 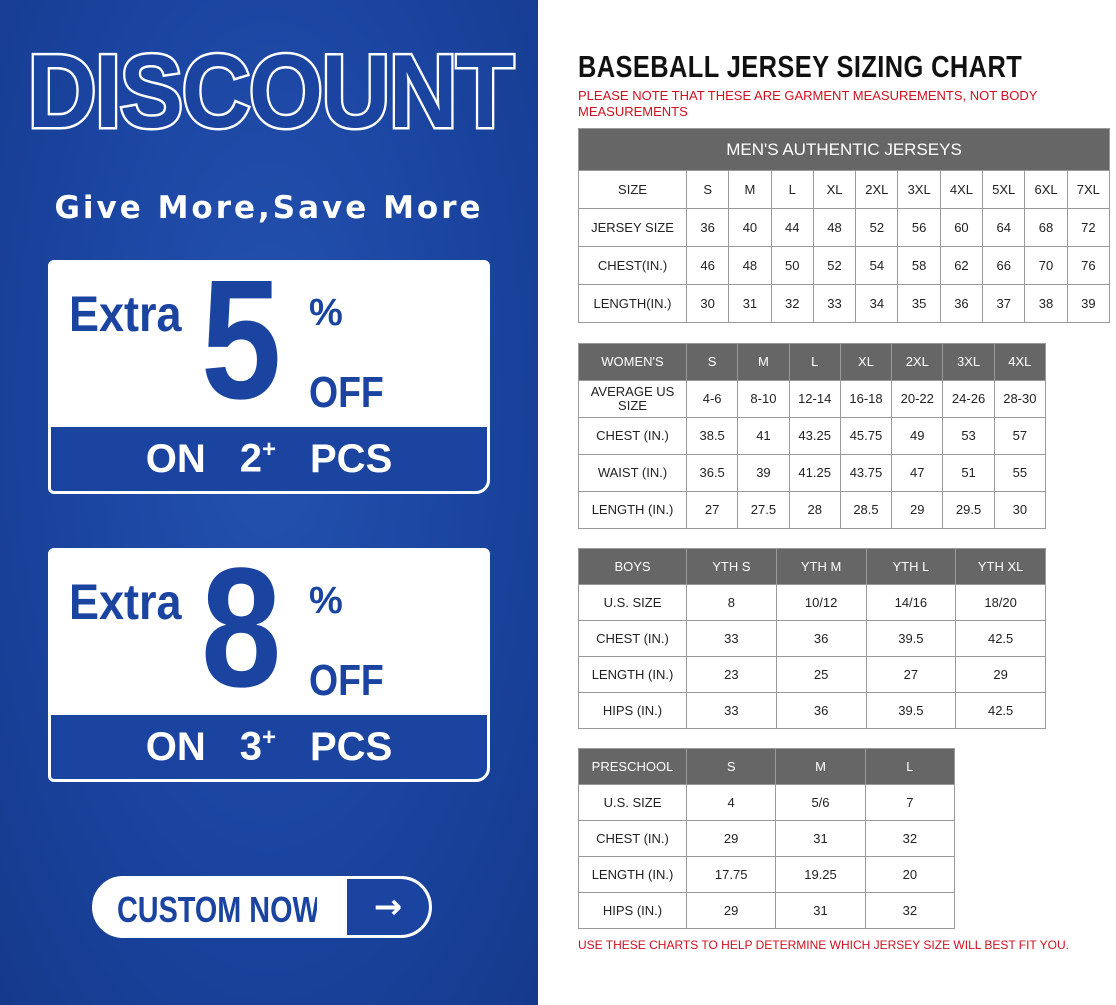 What do you see at coordinates (911, 566) in the screenshot?
I see `column-header: YTH L` at bounding box center [911, 566].